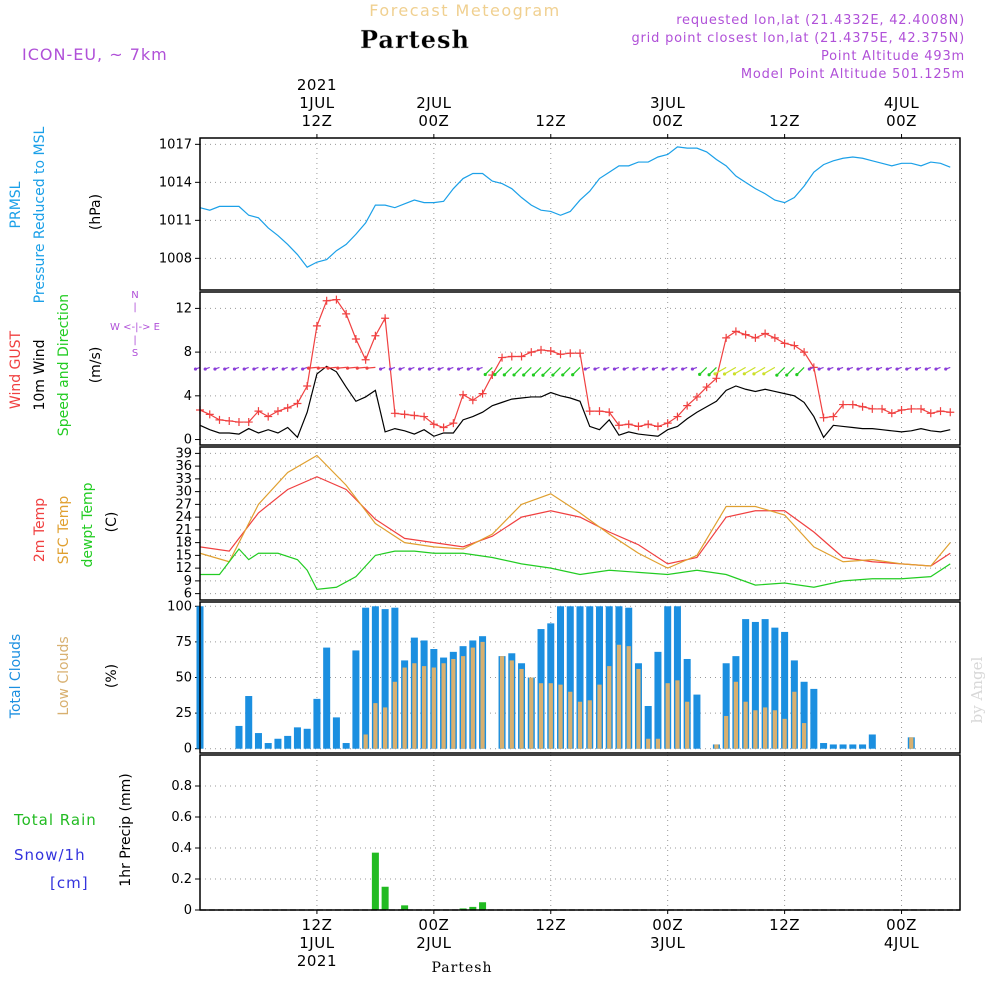 The height and width of the screenshot is (1000, 1000). I want to click on y-tick-label: 0.8, so click(181, 786).